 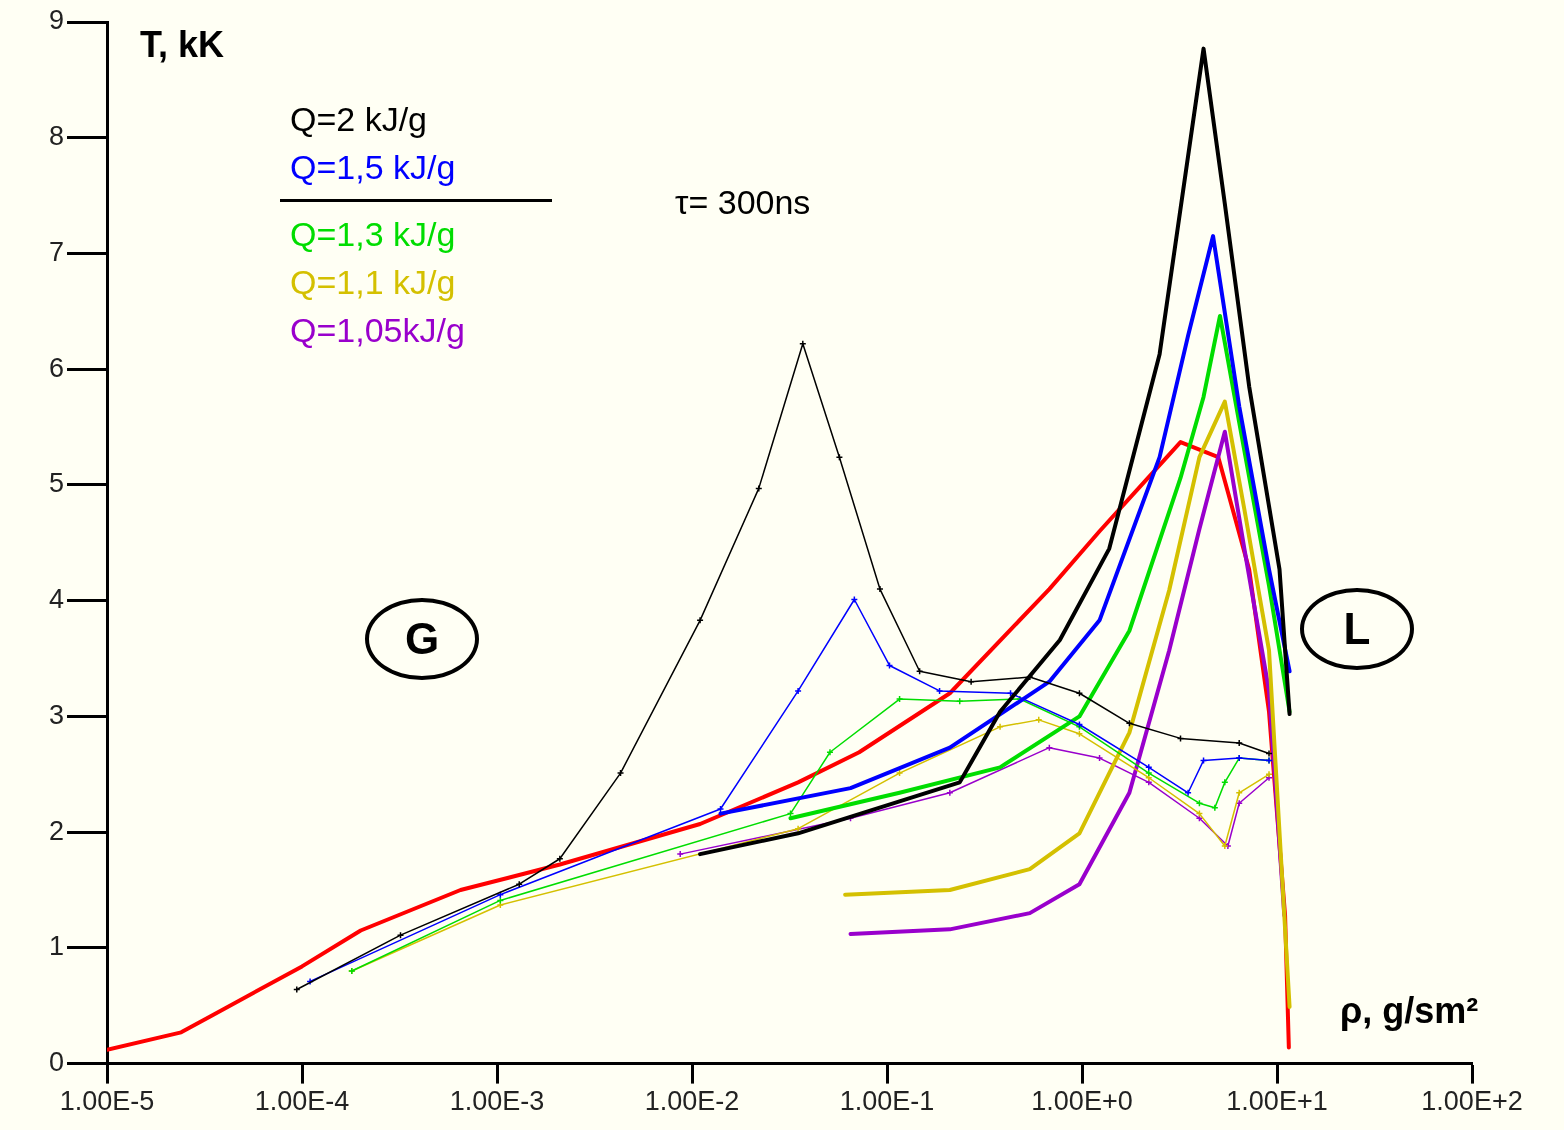 What do you see at coordinates (497, 1101) in the screenshot?
I see `x-tick-label: 1.00E-3` at bounding box center [497, 1101].